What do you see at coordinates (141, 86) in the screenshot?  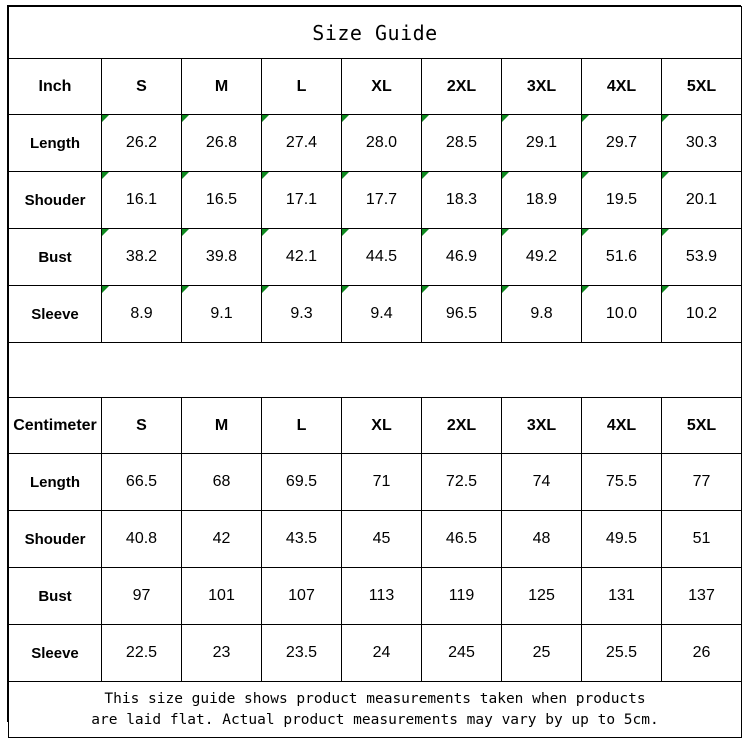 I see `inch-size-header-s: S` at bounding box center [141, 86].